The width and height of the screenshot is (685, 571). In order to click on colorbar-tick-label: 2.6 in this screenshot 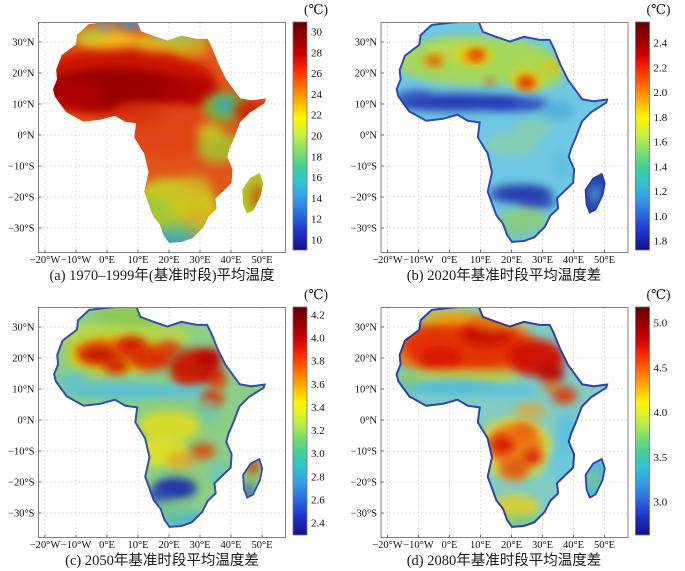, I will do `click(318, 500)`.